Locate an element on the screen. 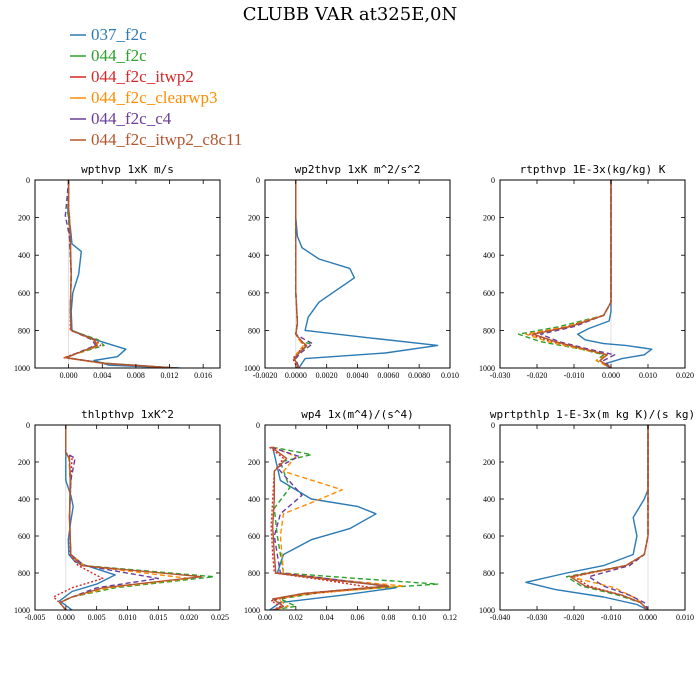  legend-label: 044_f2c is located at coordinates (119, 55).